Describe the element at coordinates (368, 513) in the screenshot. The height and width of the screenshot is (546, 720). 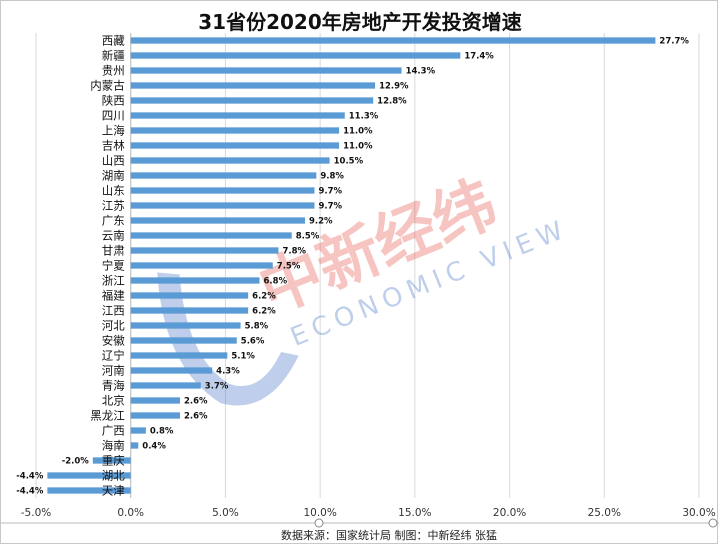
I see `x-axis-ticks: -5.0% 0.0% 5.0% 10.0% 15.0% 20.0% 25.0% 30.0%` at that location.